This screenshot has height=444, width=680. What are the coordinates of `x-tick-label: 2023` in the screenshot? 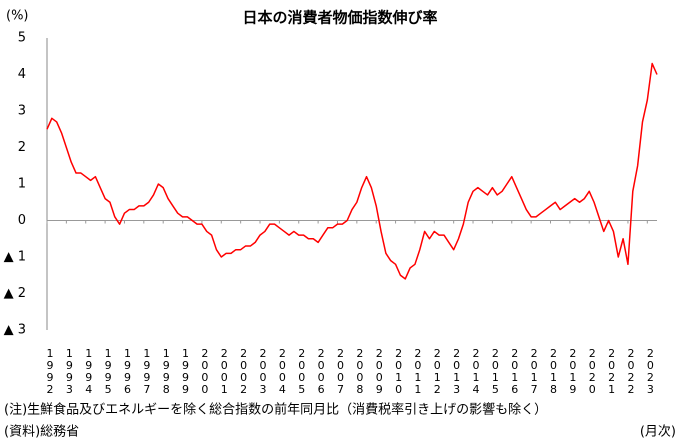 It's located at (650, 371).